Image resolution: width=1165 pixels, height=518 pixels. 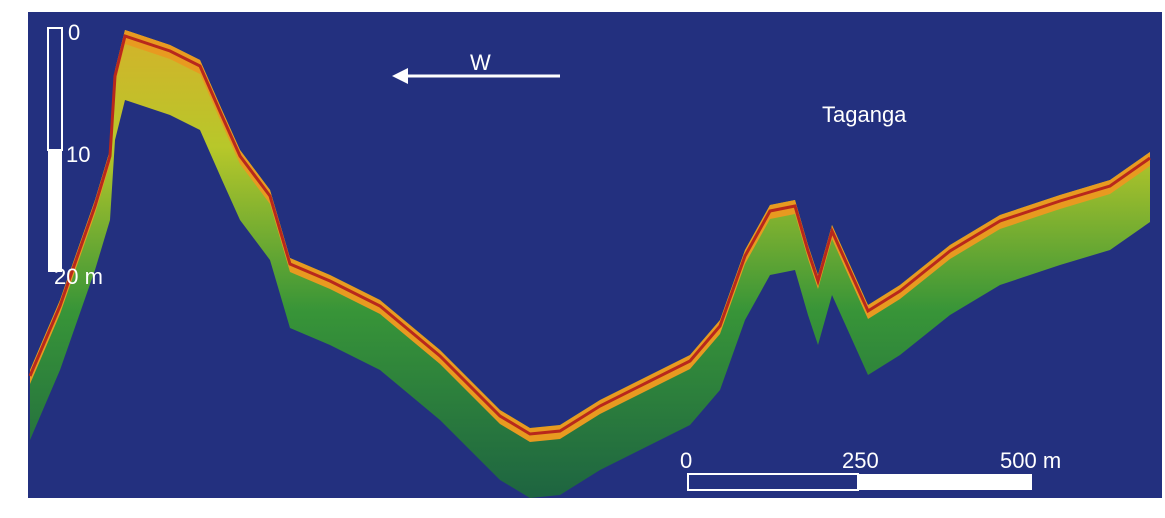 I want to click on depth-label: 0, so click(x=74, y=32).